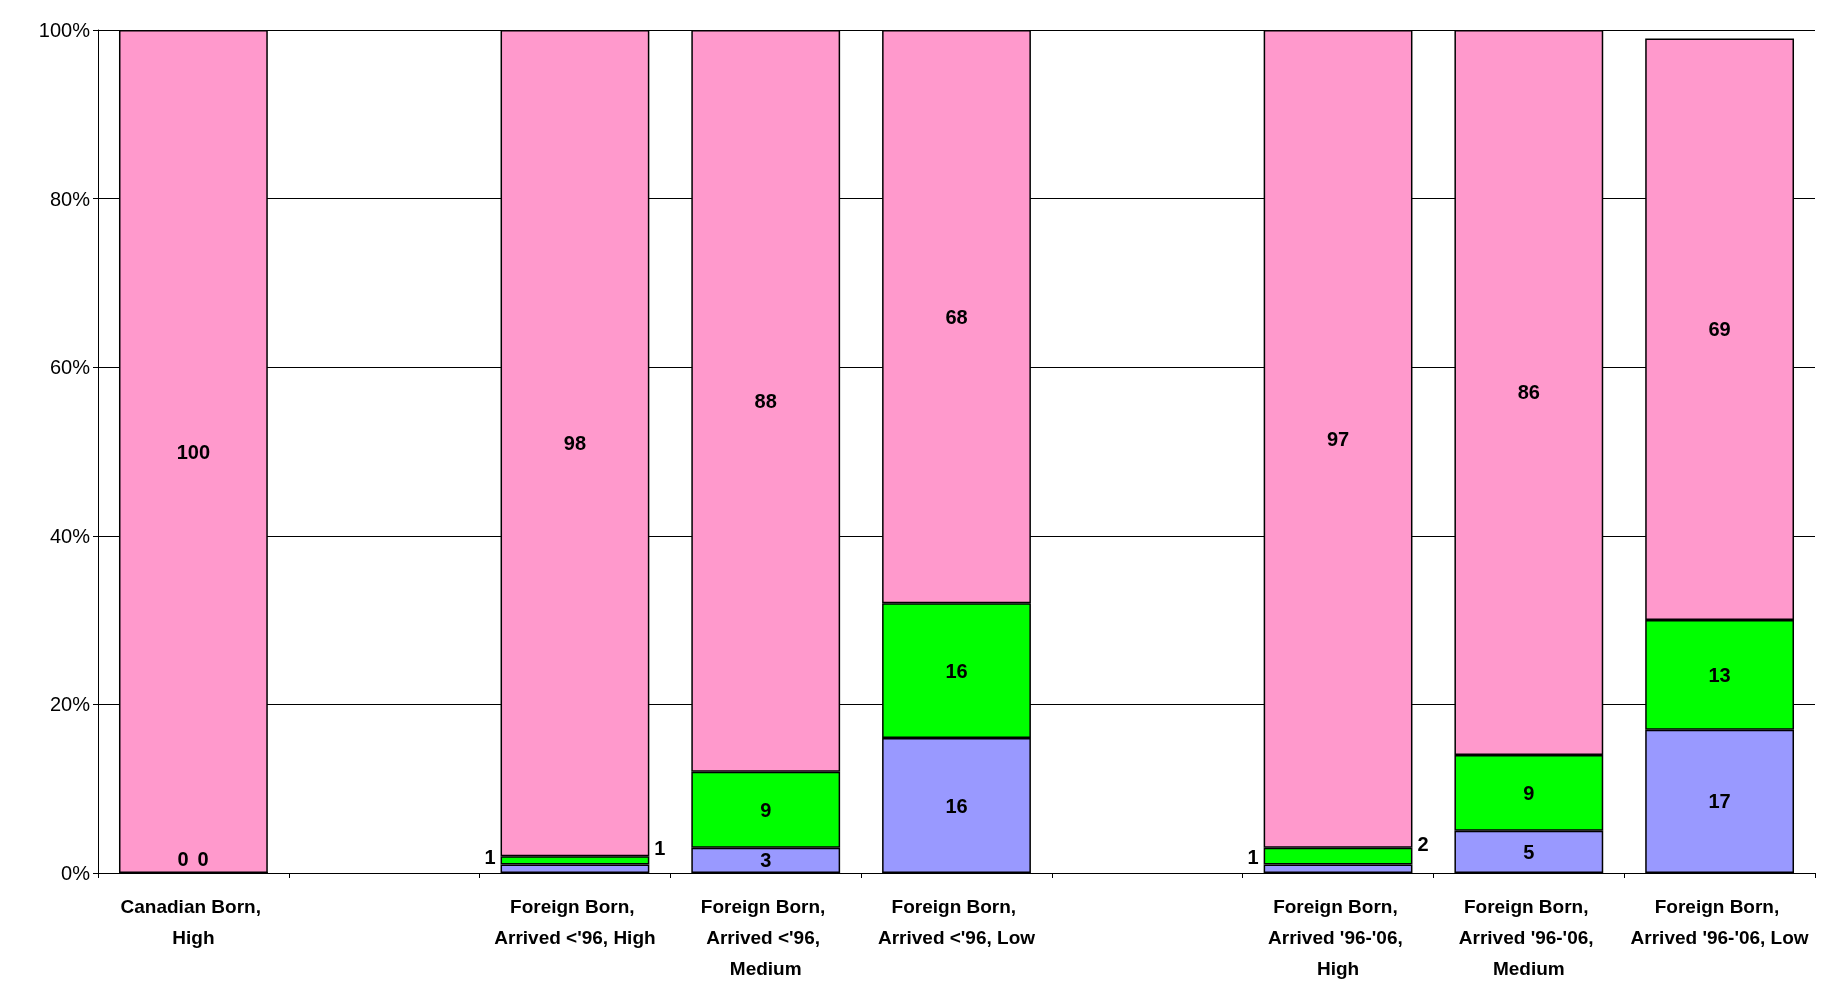 The image size is (1841, 996). Describe the element at coordinates (575, 922) in the screenshot. I see `x-tick-label: Foreign Born, Arrived <'96, High` at that location.